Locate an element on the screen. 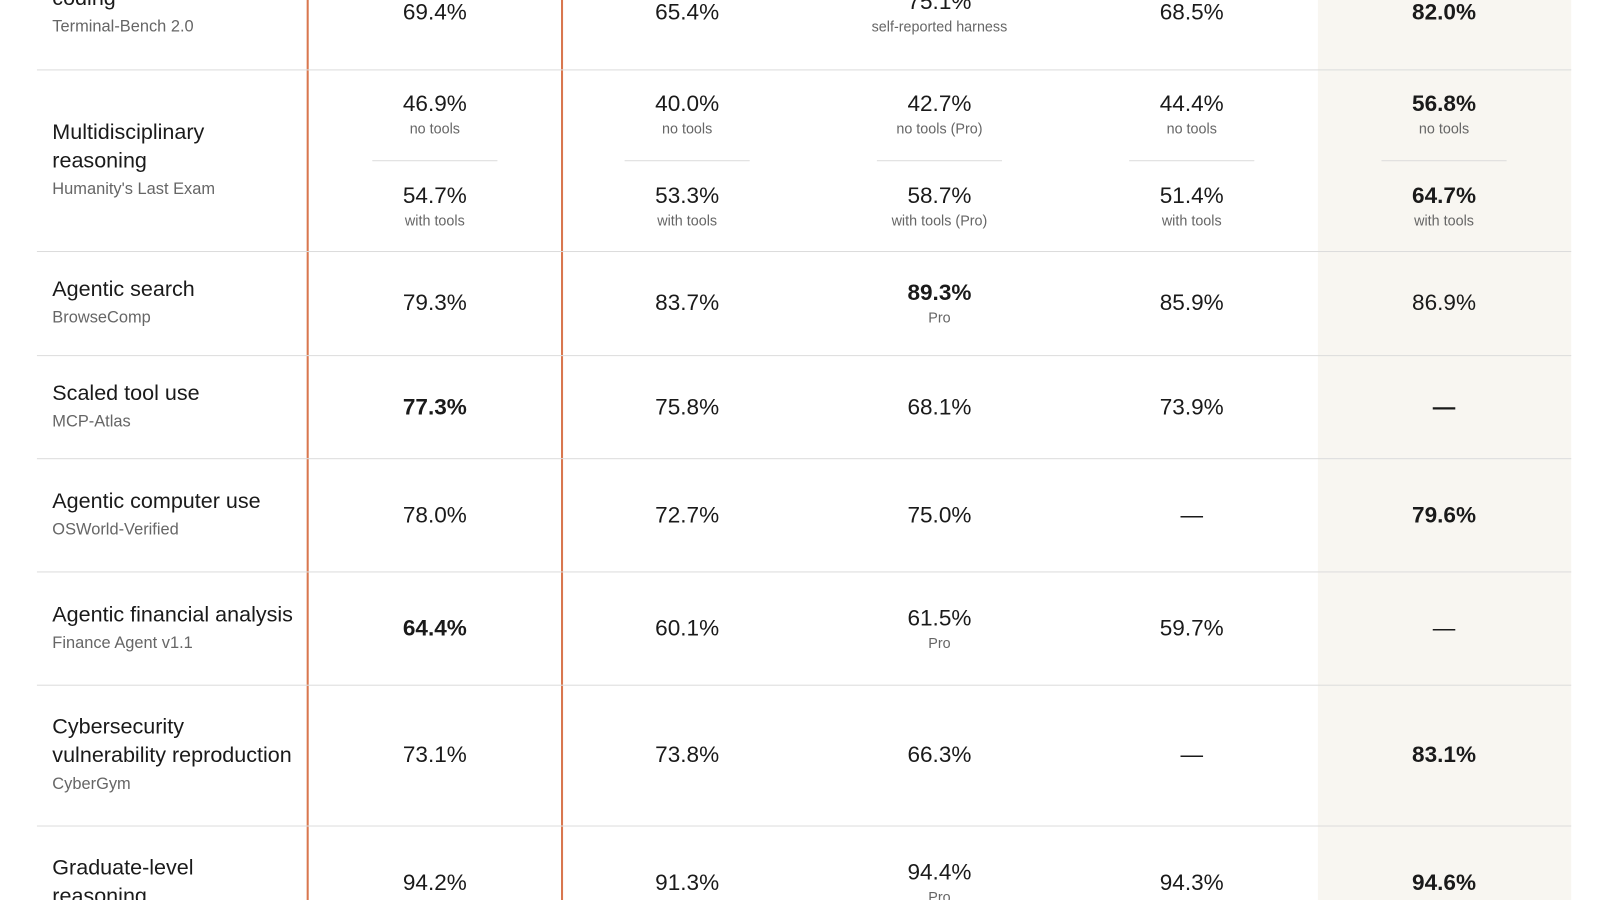  score-value: 83.1% is located at coordinates (1444, 754).